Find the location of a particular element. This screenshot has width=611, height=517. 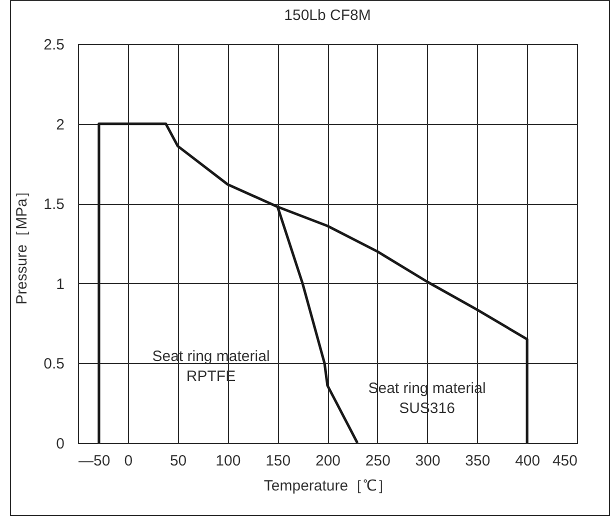

x-tick-label: 350 is located at coordinates (477, 461).